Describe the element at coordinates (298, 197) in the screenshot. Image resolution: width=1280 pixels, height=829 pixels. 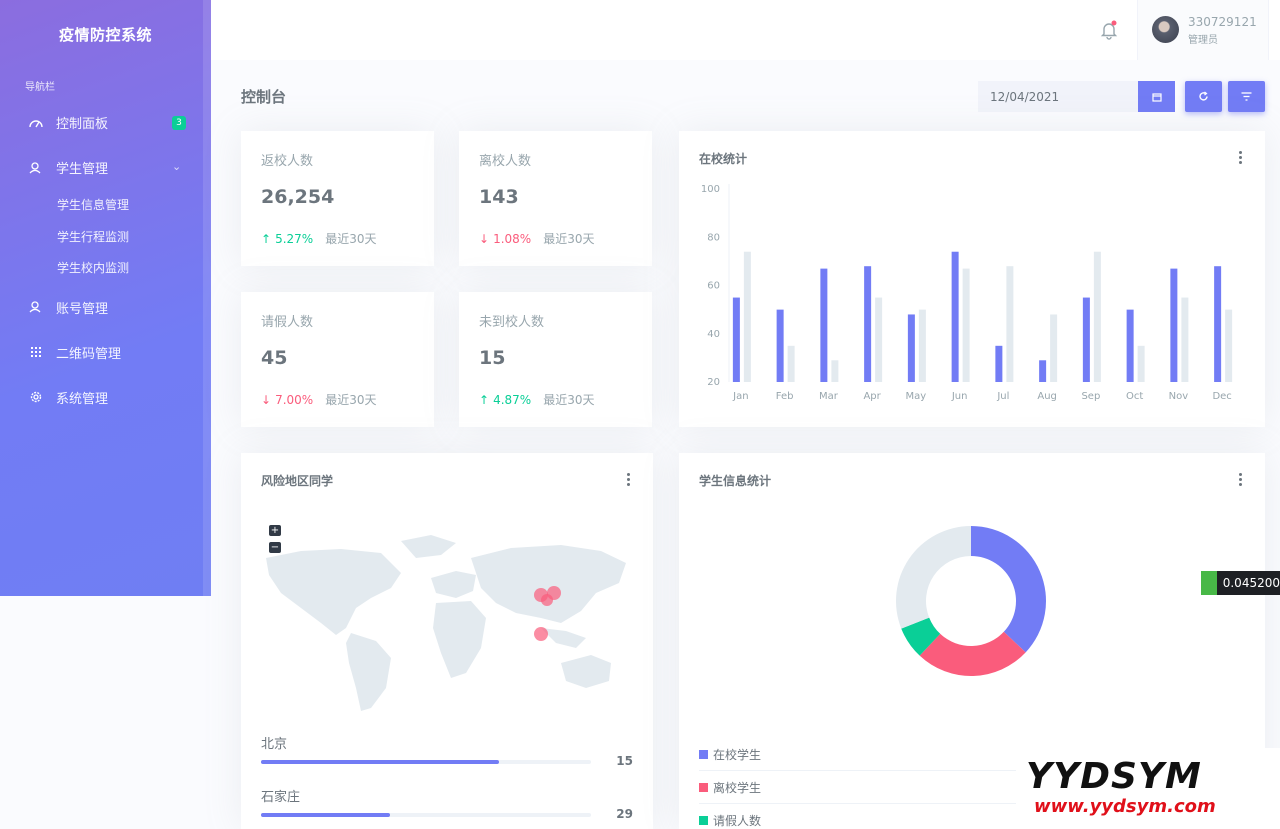
I see `stat-value: 26,254` at that location.